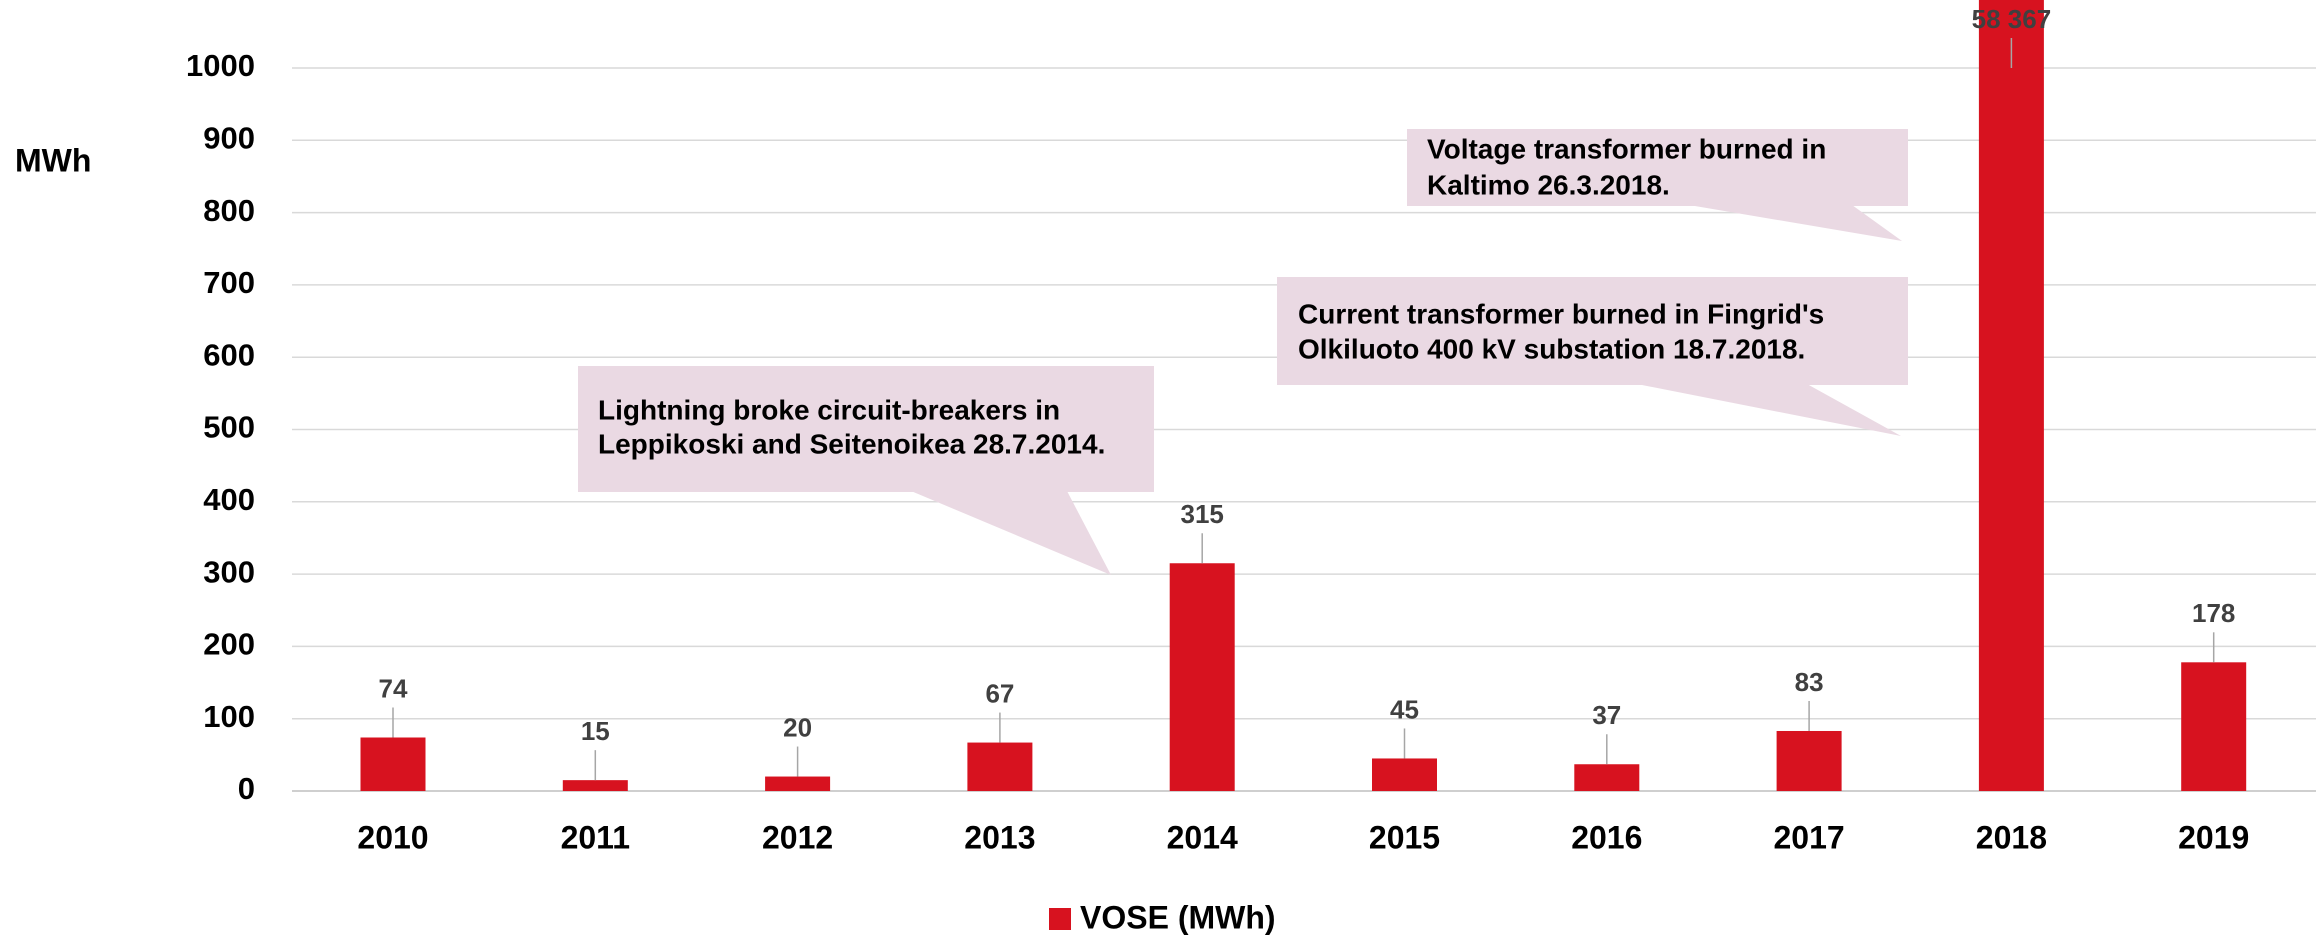 This screenshot has width=2323, height=940. I want to click on annotation-text: Leppikoski and Seitenoikea 28.7.2014., so click(851, 443).